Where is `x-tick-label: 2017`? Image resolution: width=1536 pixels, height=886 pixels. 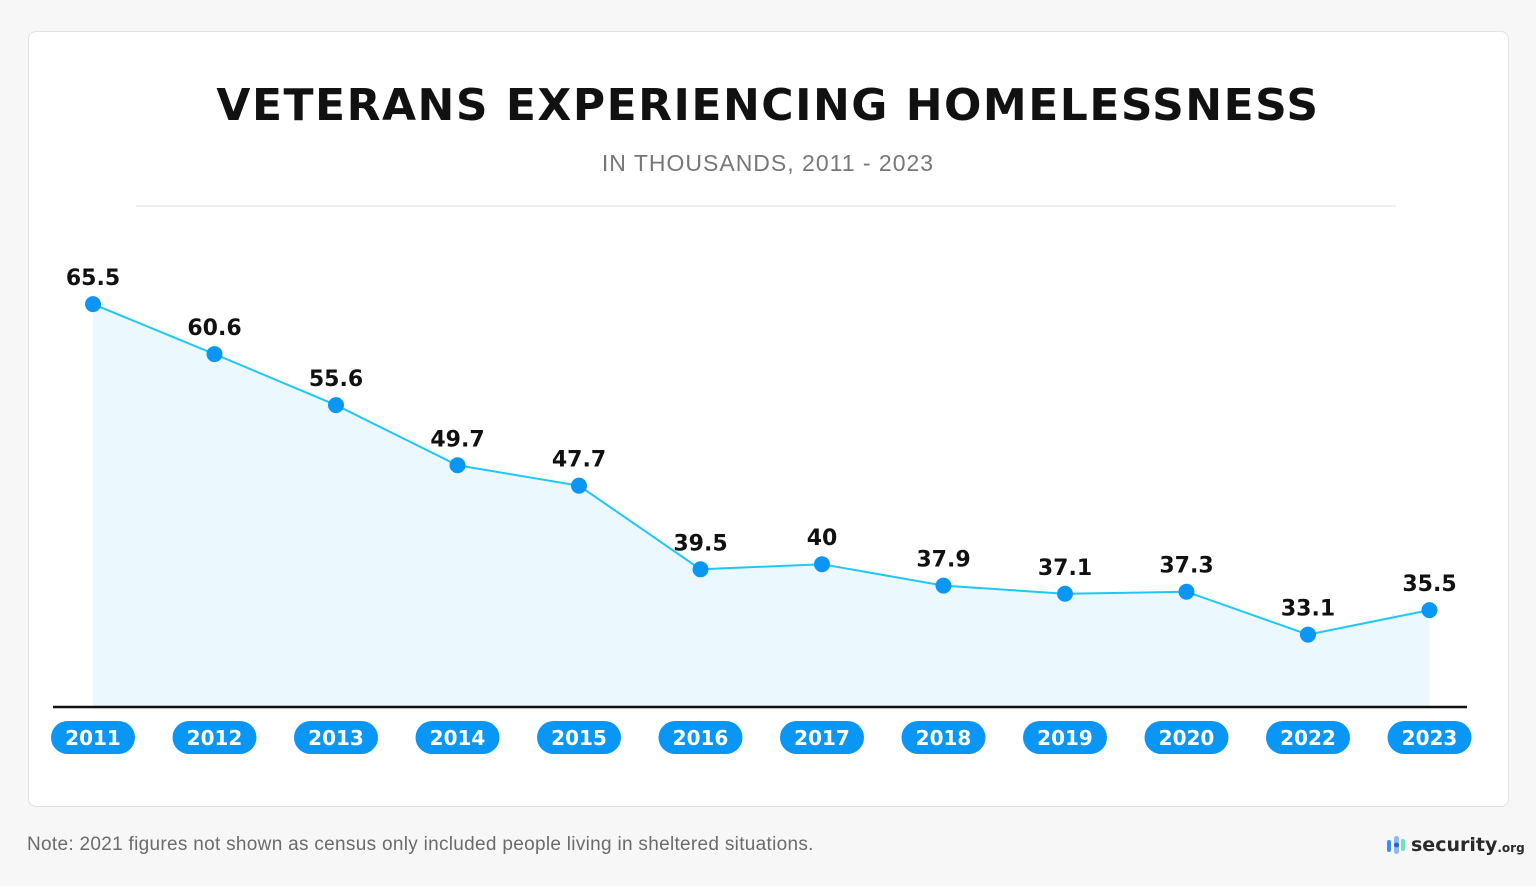
x-tick-label: 2017 is located at coordinates (822, 738).